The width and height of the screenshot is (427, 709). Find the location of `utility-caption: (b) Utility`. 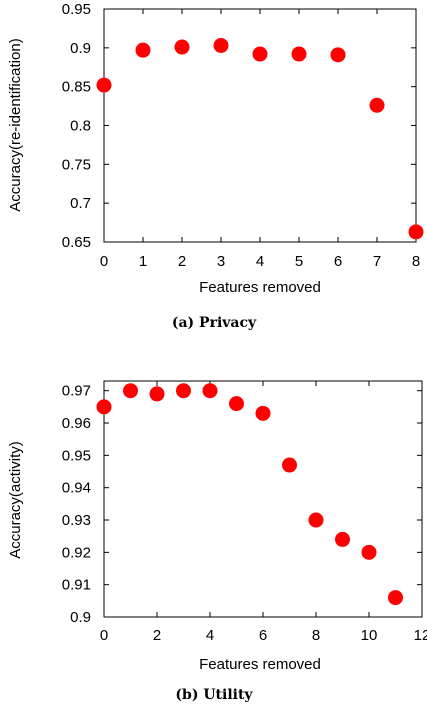

utility-caption: (b) Utility is located at coordinates (214, 695).